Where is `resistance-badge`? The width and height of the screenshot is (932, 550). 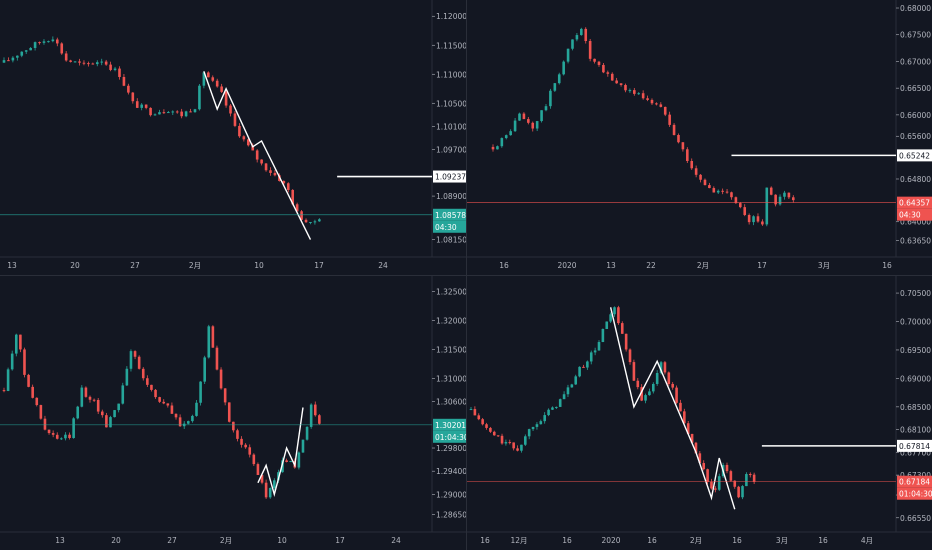 resistance-badge is located at coordinates (914, 445).